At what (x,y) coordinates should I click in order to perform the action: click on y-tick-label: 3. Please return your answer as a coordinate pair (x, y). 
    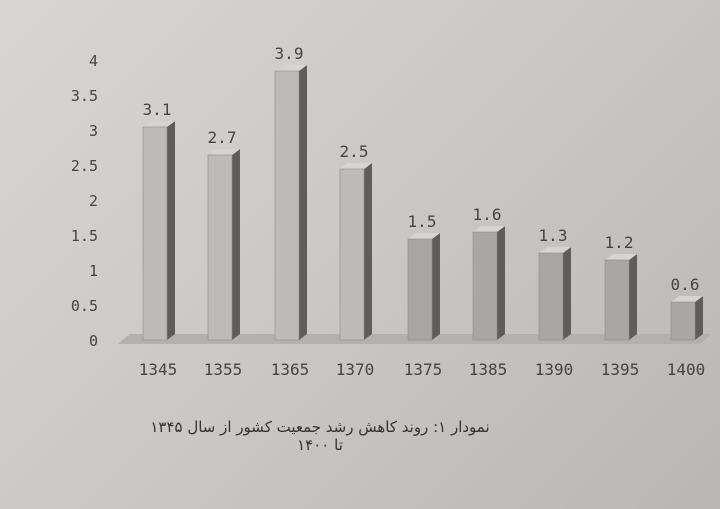
    Looking at the image, I should click on (93, 131).